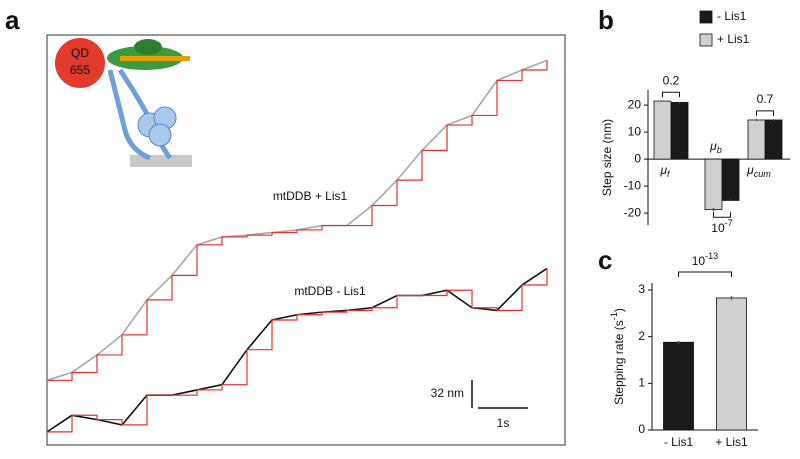 The width and height of the screenshot is (800, 459). I want to click on y-tick-label: 2, so click(641, 336).